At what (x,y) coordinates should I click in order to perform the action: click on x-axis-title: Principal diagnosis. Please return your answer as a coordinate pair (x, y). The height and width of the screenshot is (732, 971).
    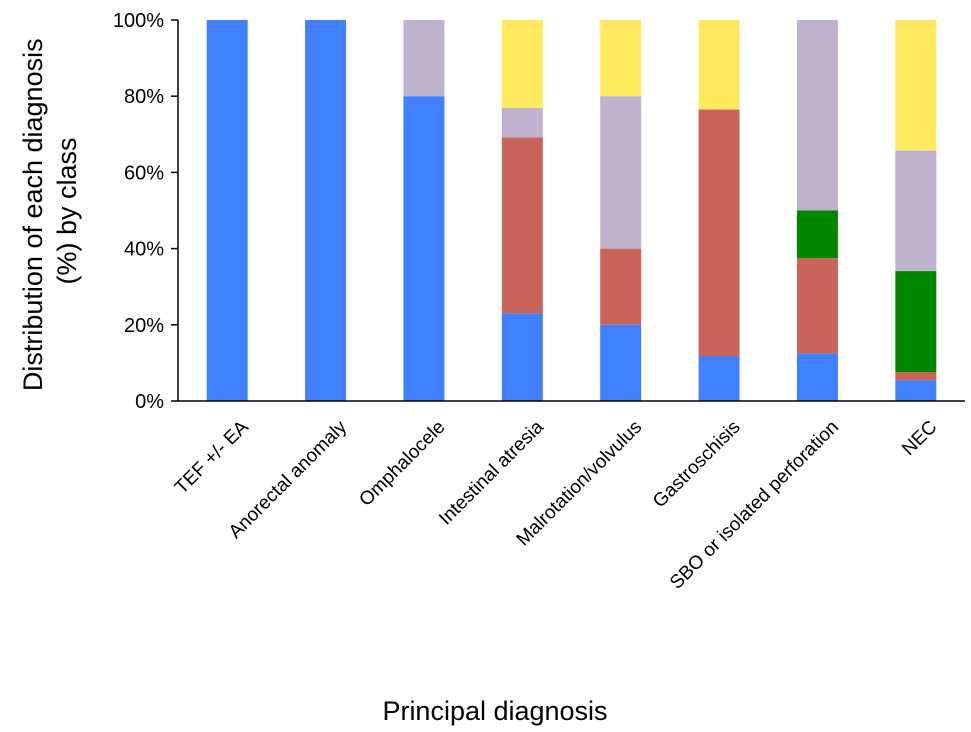
    Looking at the image, I should click on (494, 711).